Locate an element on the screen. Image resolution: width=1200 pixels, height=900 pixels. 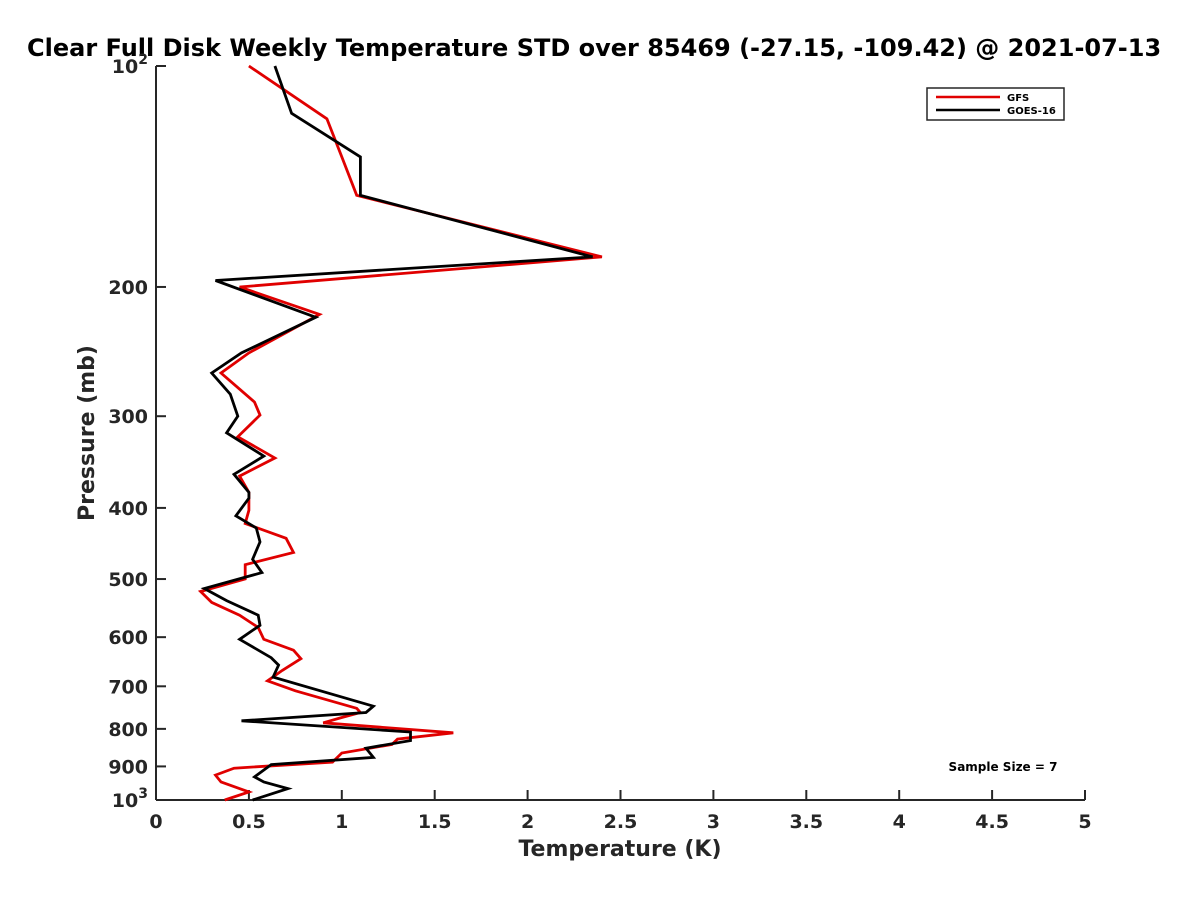
x-tick-label: 0.5 is located at coordinates (249, 822).